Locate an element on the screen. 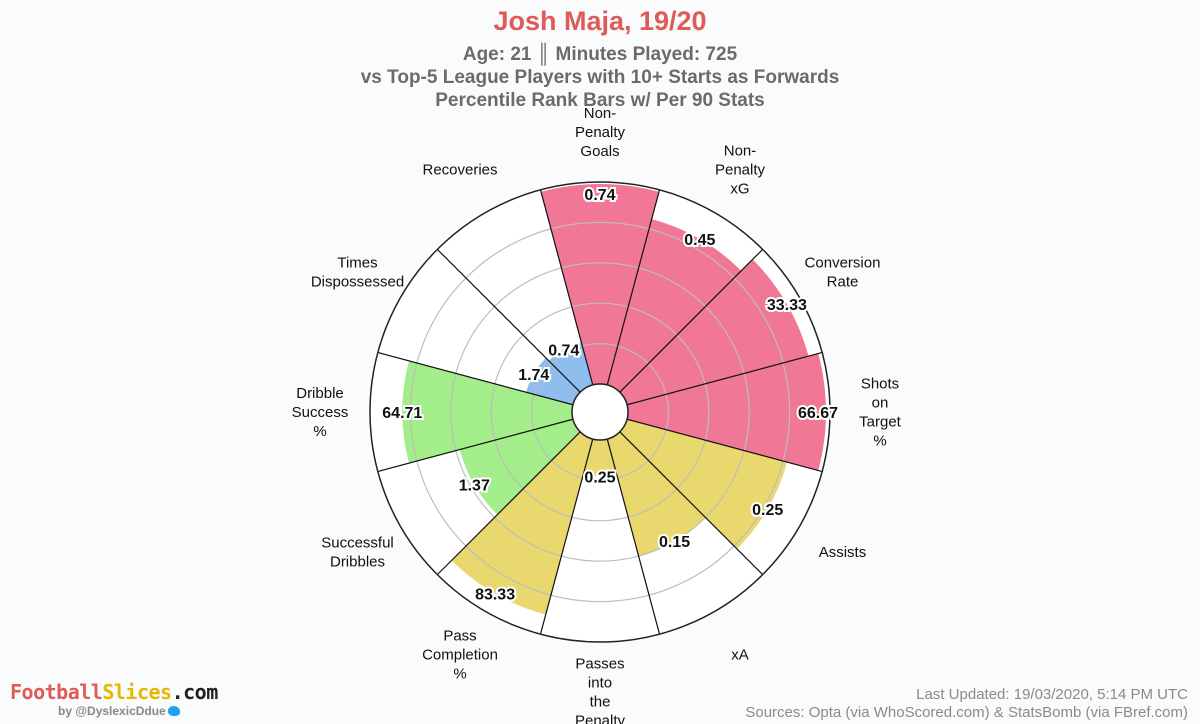 This screenshot has height=724, width=1200. brand-part-domain: .com is located at coordinates (195, 692).